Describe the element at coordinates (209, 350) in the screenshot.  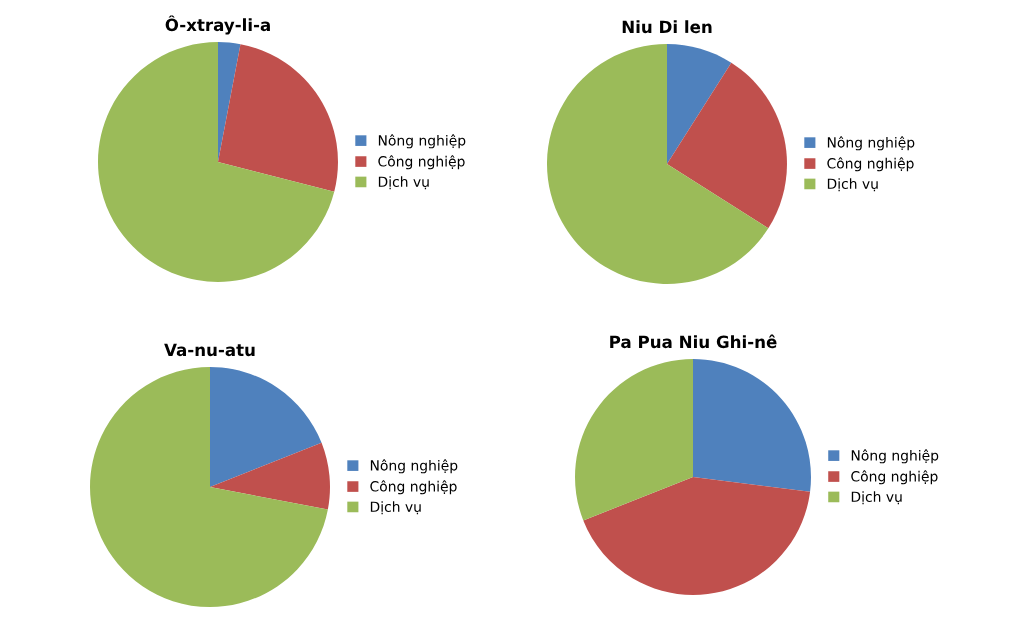
I see `chart-title: Va-nu-atu` at that location.